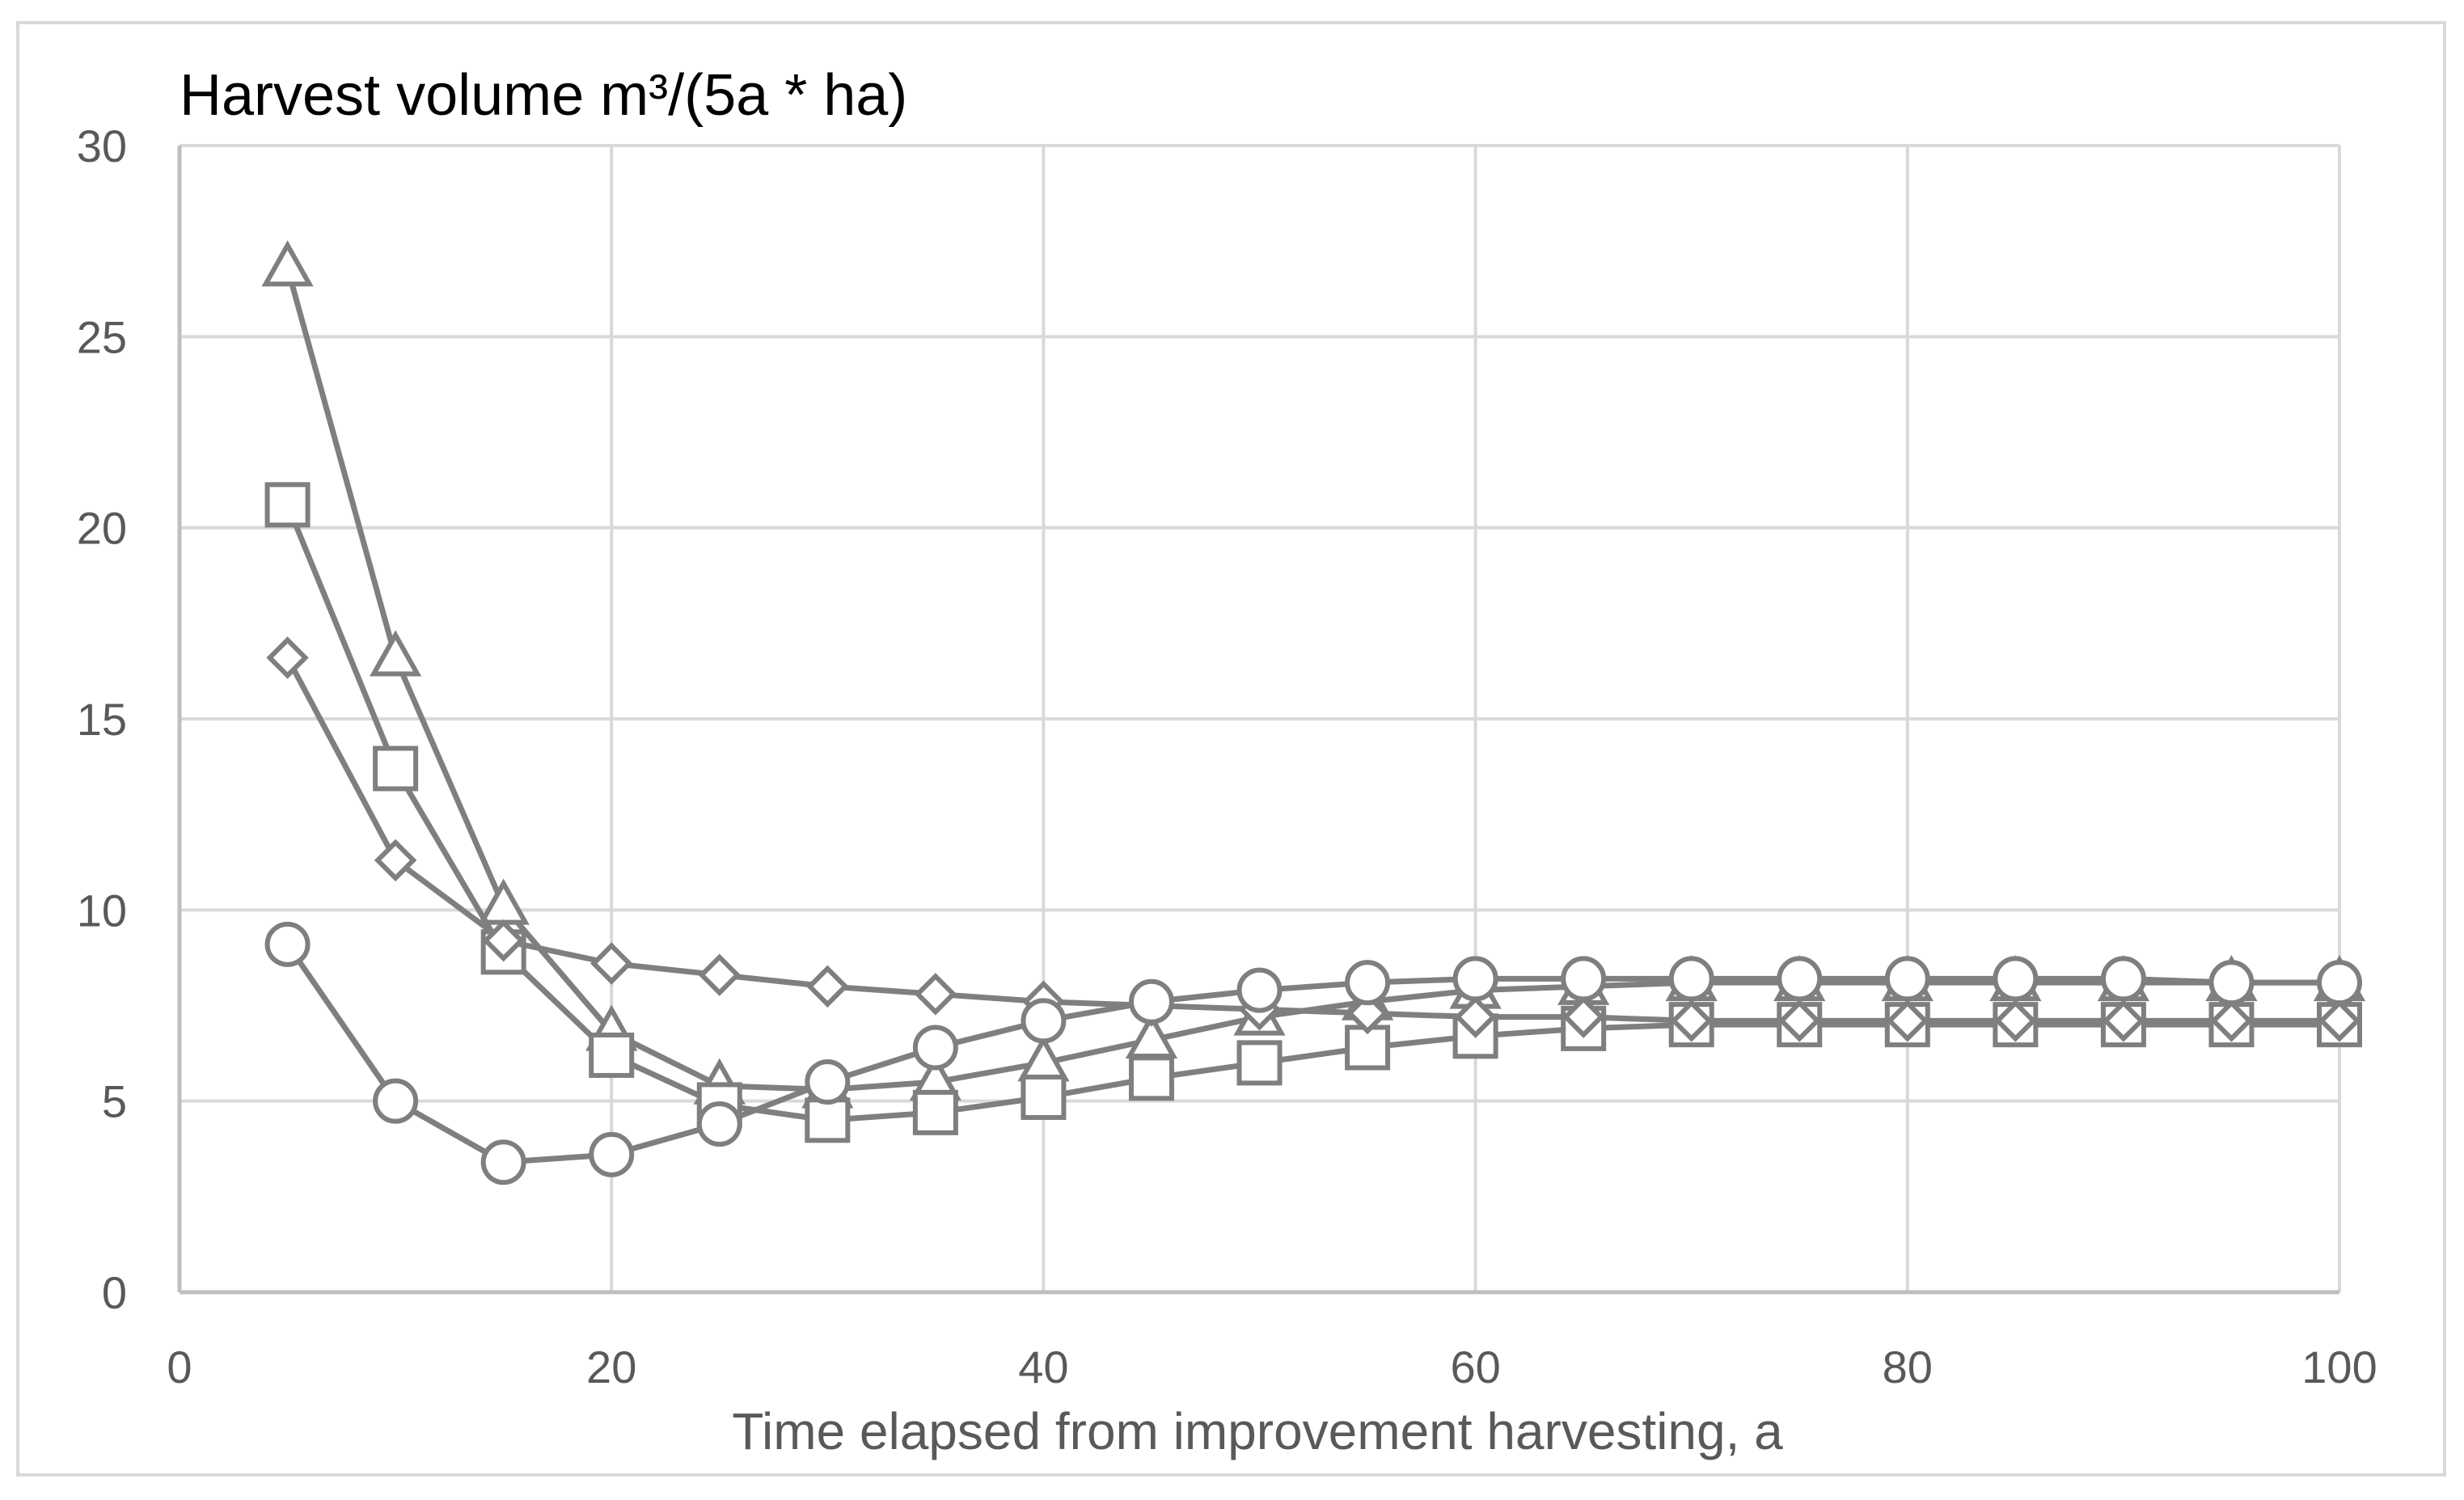 The image size is (2464, 1500). What do you see at coordinates (102, 336) in the screenshot?
I see `y-tick-label: 25` at bounding box center [102, 336].